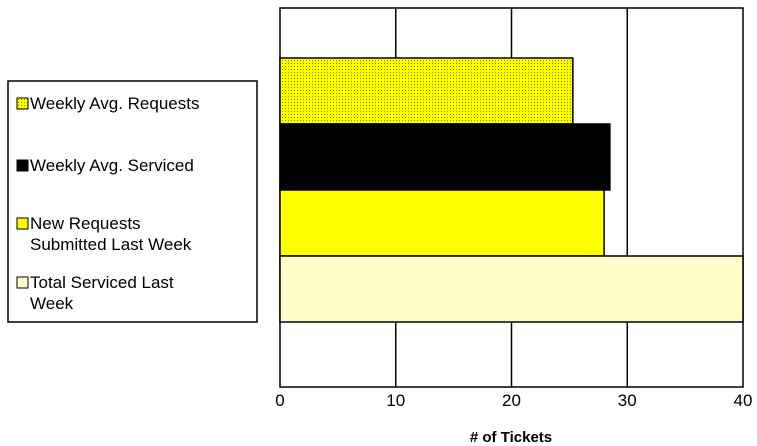 Image resolution: width=757 pixels, height=446 pixels. Describe the element at coordinates (85, 223) in the screenshot. I see `legend-label: New Requests` at that location.